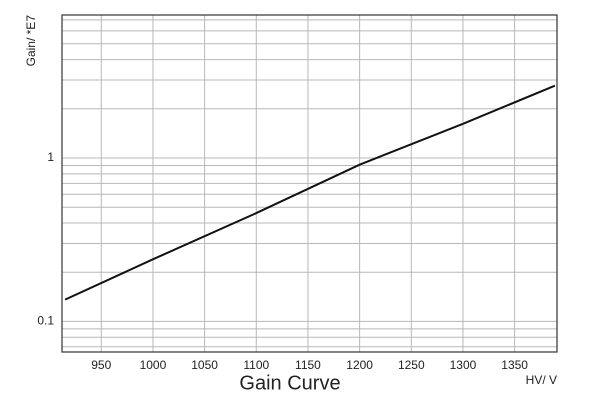  I want to click on x-tick-label: 1300, so click(463, 365).